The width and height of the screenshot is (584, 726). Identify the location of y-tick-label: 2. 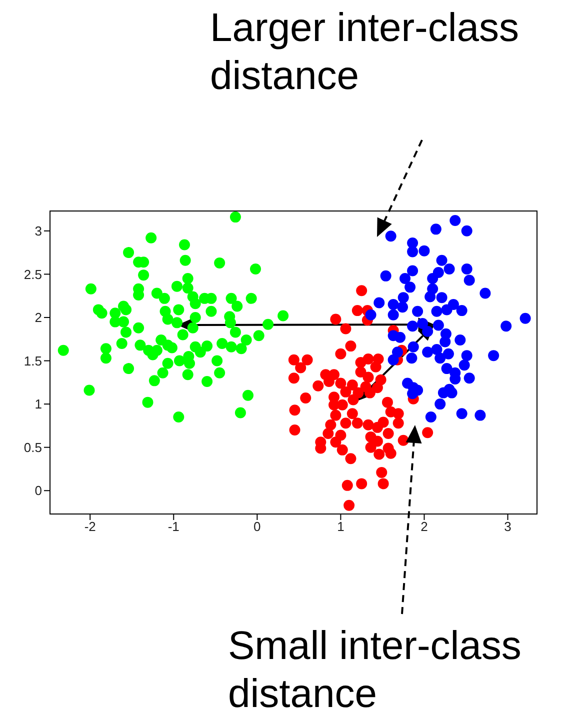
(38, 318).